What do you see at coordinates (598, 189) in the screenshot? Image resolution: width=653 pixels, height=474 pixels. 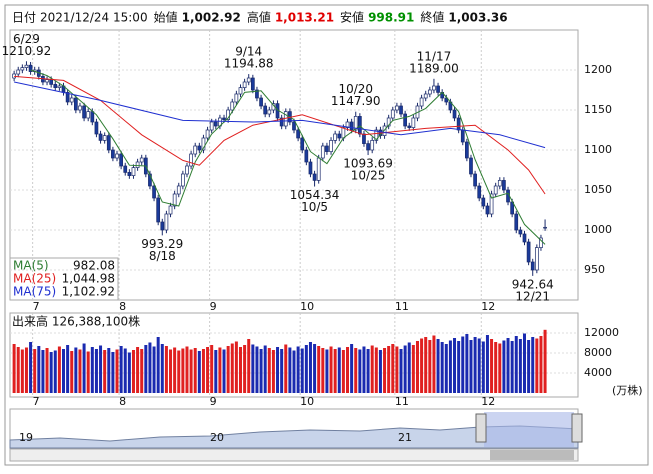 I see `y-tick-label: 1050` at bounding box center [598, 189].